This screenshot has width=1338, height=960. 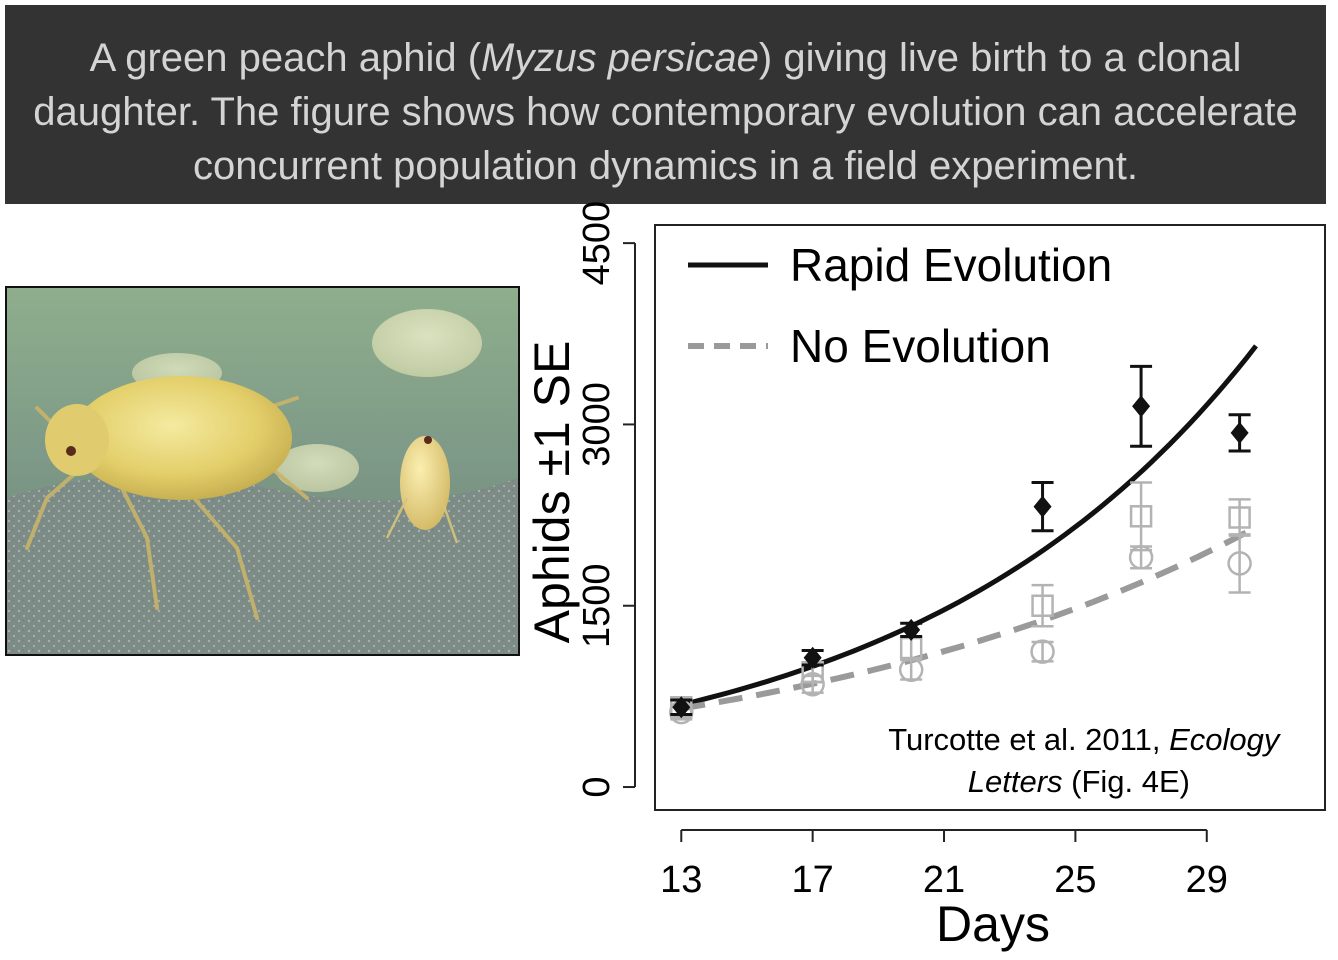 I want to click on aphid-illustration, so click(x=262, y=471).